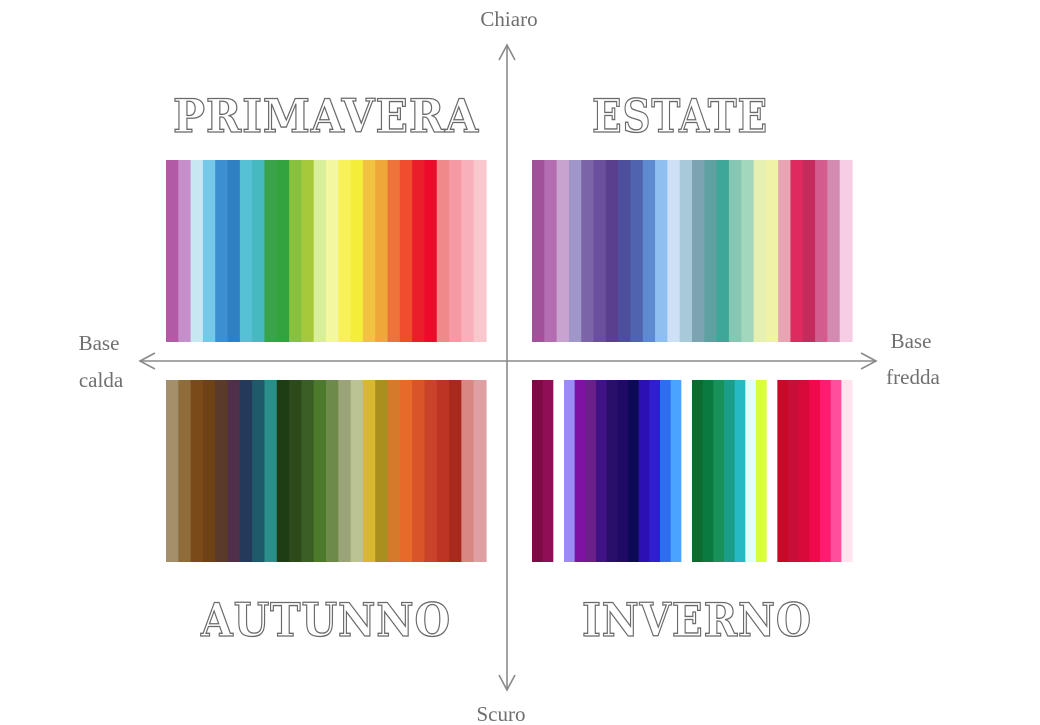 The width and height of the screenshot is (1040, 725). I want to click on season-title-estate: ESTATE, so click(680, 116).